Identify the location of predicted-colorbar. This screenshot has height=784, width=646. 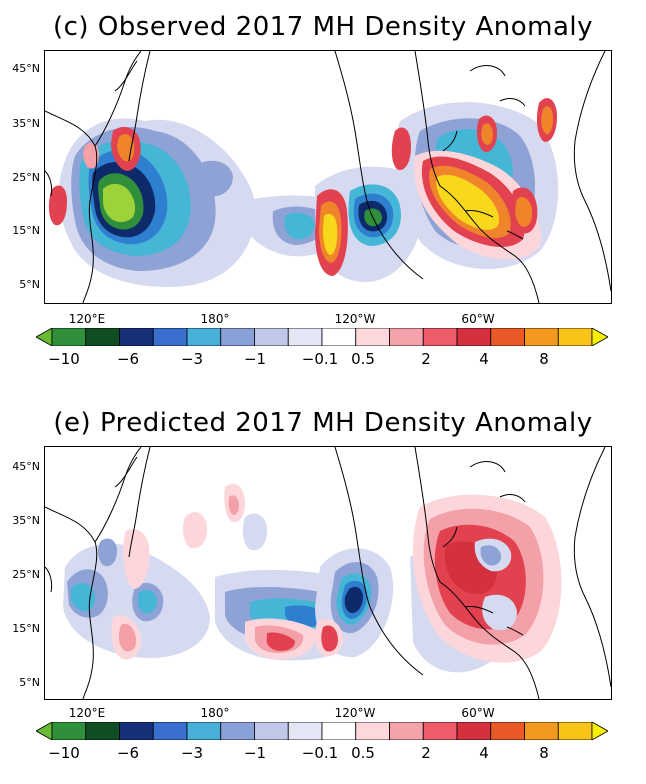
(322, 731).